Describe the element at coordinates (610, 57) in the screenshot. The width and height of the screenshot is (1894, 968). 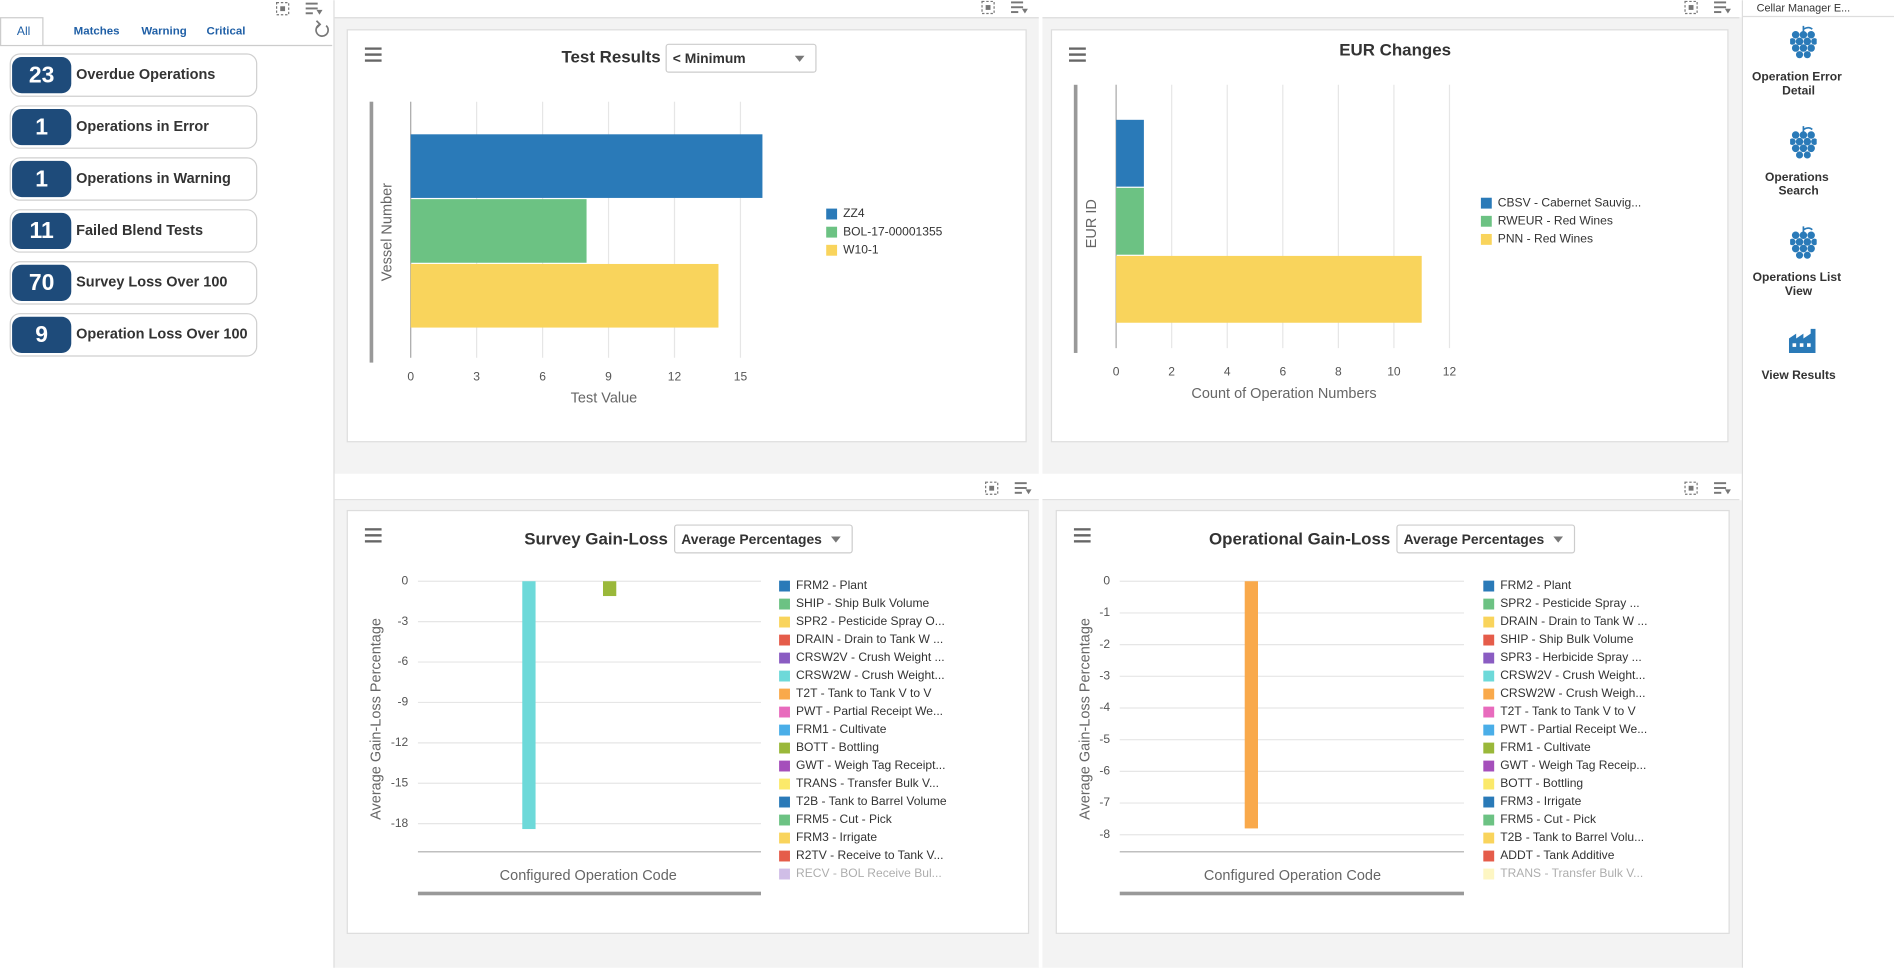
I see `chart-title: Test Results` at that location.